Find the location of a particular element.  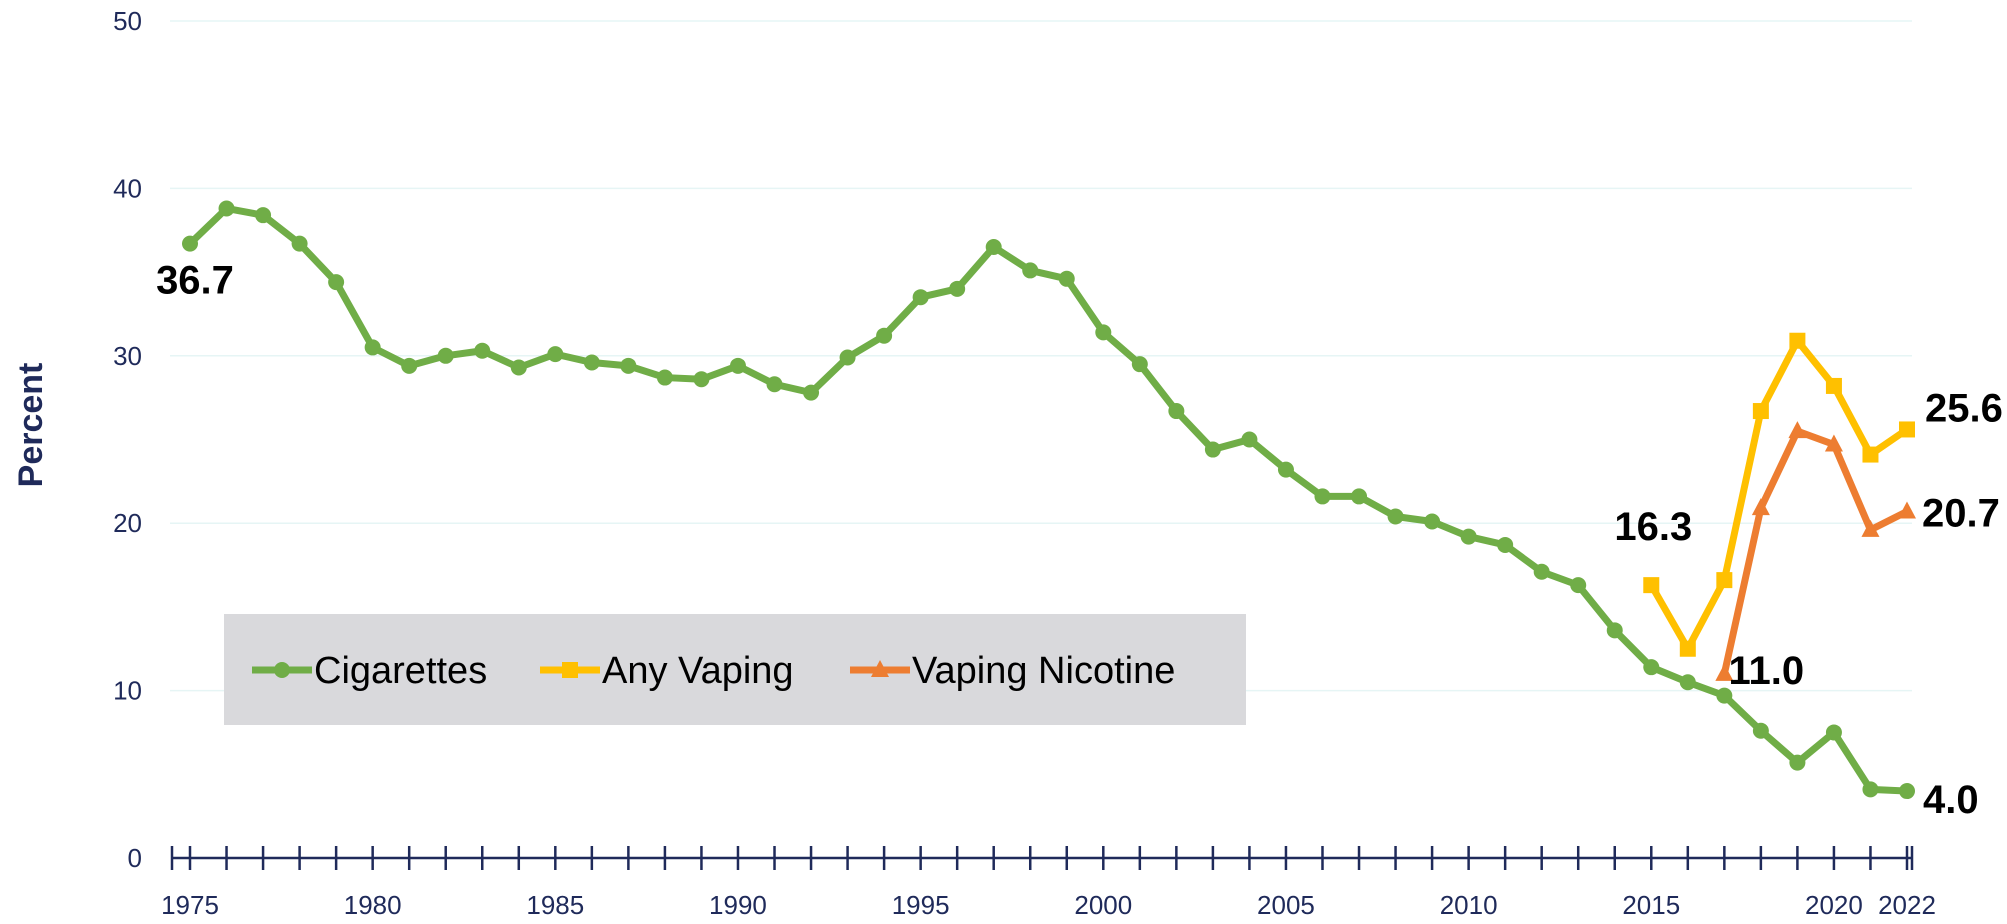

y-tick-label: 50 is located at coordinates (127, 21).